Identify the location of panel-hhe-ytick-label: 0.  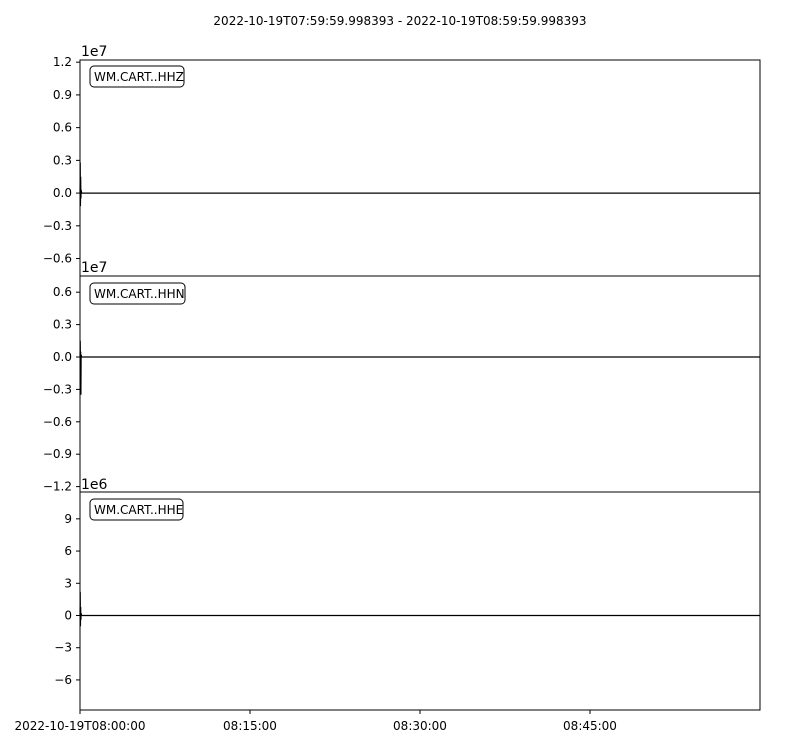
(68, 615).